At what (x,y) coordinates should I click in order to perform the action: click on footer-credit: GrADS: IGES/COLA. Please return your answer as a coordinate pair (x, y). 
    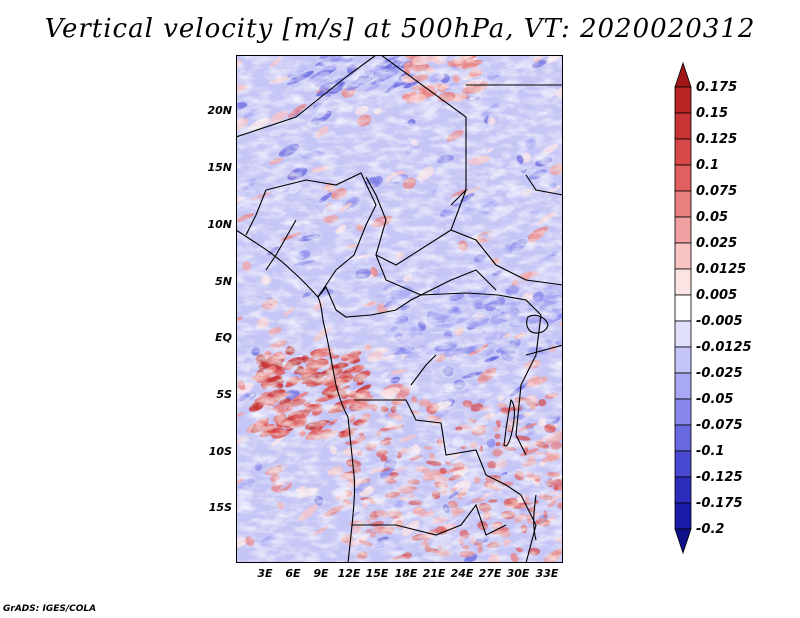
    Looking at the image, I should click on (50, 609).